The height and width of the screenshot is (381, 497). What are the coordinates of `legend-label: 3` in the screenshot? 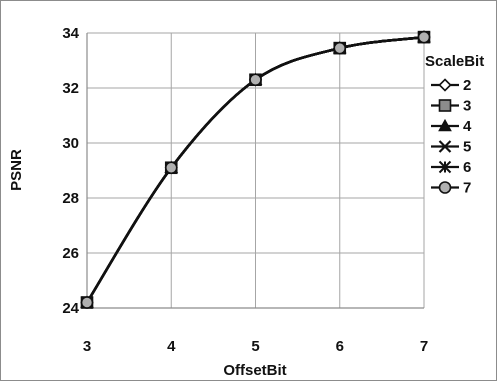 It's located at (467, 106).